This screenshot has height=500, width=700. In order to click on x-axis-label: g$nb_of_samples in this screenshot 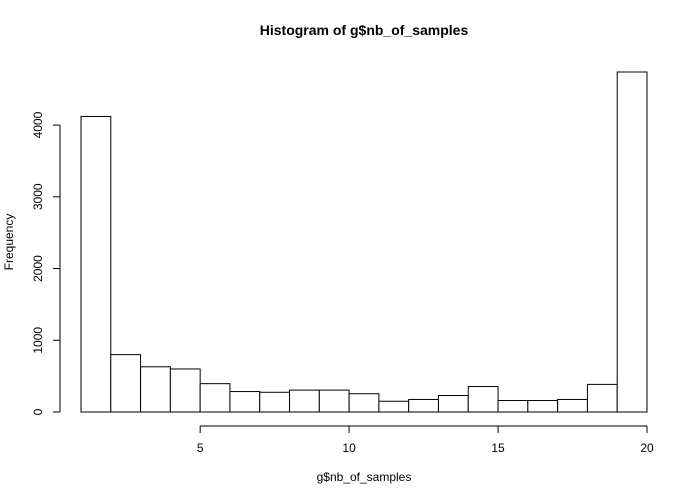, I will do `click(364, 477)`.